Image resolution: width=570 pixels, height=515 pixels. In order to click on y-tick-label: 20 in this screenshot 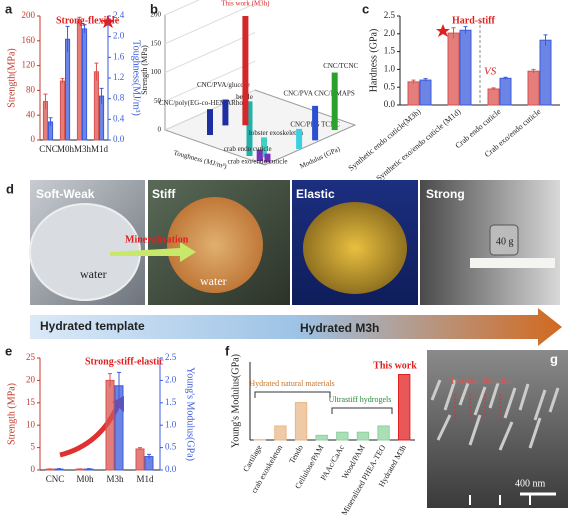, I will do `click(31, 379)`.